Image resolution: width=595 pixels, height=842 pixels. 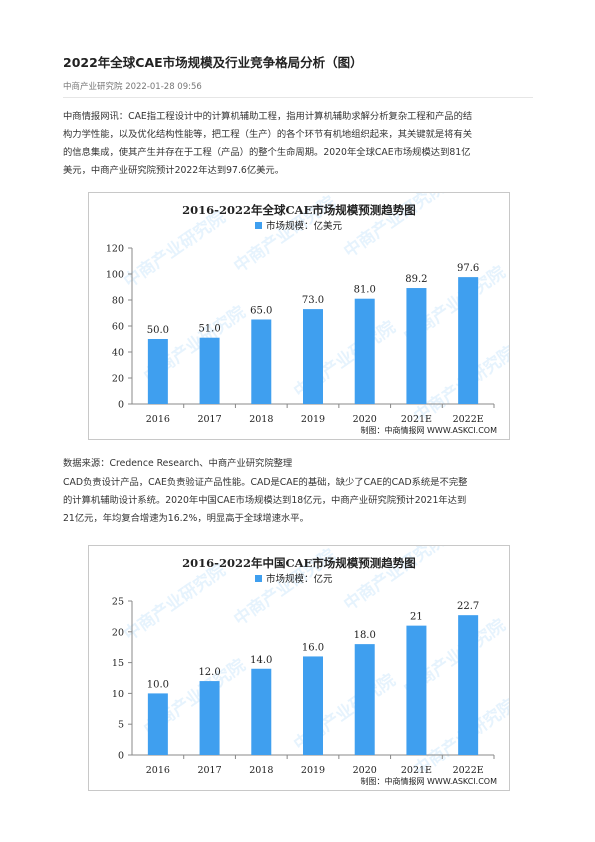 What do you see at coordinates (158, 330) in the screenshot?
I see `bar-value-label: 50.0` at bounding box center [158, 330].